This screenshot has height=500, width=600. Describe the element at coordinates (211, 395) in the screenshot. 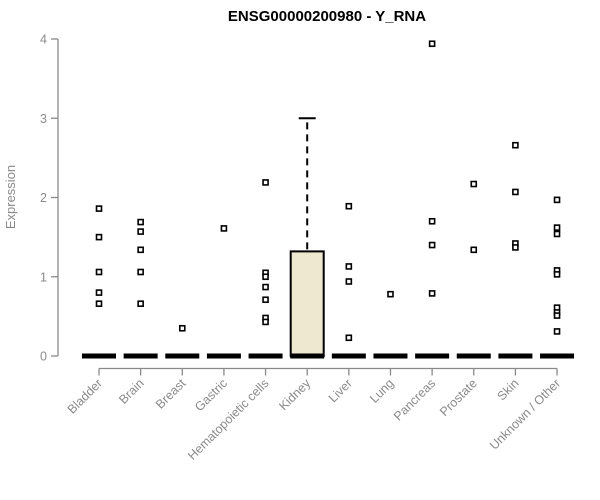

I see `x-tick-label: Gastric` at that location.